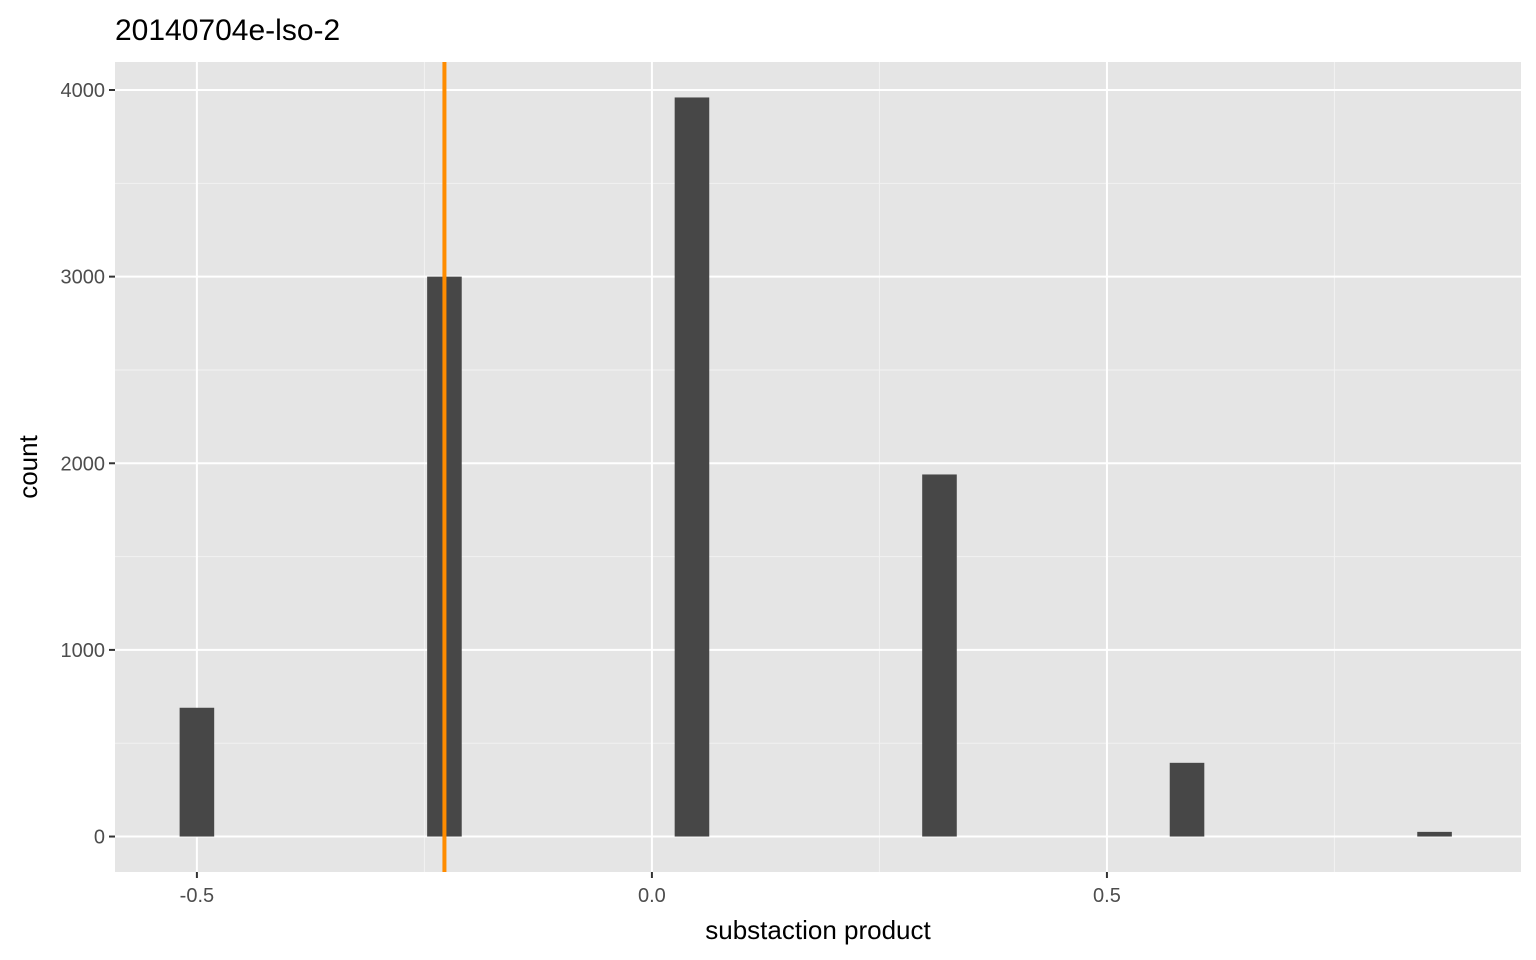  What do you see at coordinates (227, 30) in the screenshot?
I see `chart-title: 20140704e-lso-2` at bounding box center [227, 30].